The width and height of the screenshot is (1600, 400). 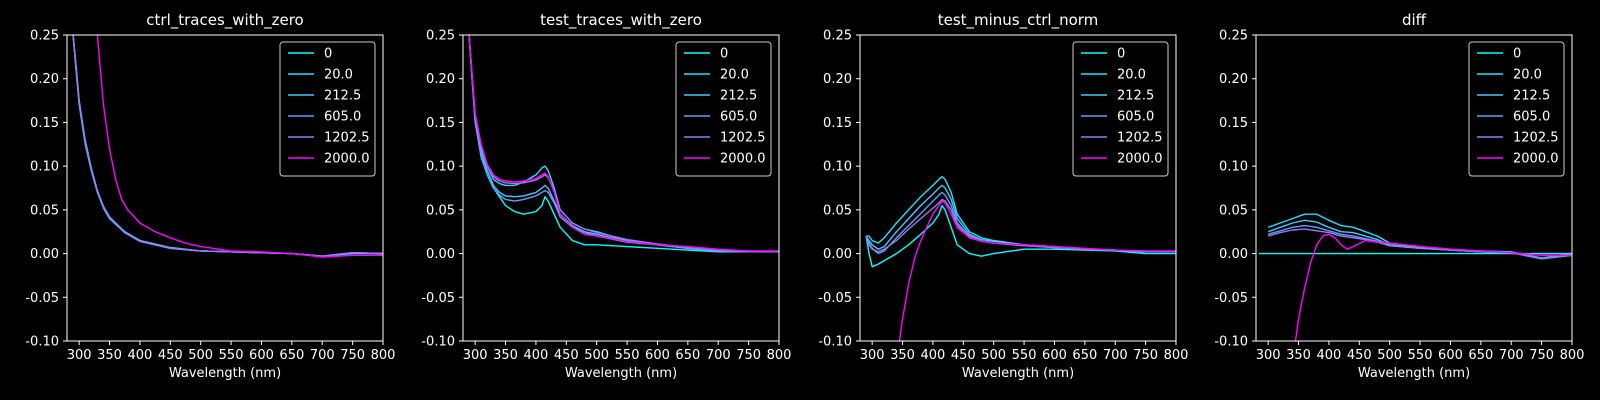 What do you see at coordinates (1419, 236) in the screenshot?
I see `series-line-20.0` at bounding box center [1419, 236].